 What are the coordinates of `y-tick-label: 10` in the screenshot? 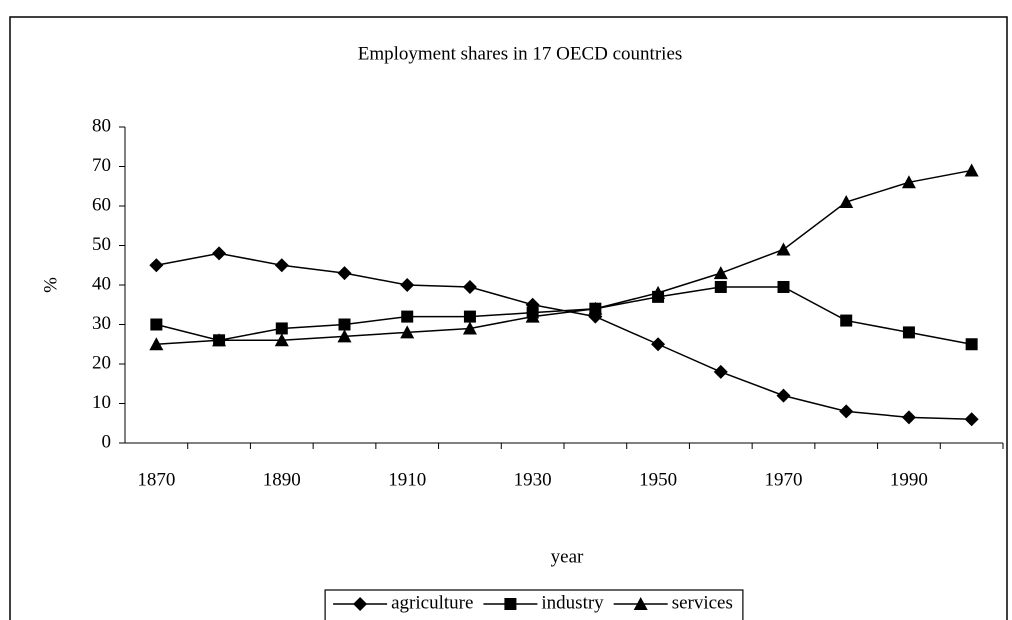 It's located at (101, 402).